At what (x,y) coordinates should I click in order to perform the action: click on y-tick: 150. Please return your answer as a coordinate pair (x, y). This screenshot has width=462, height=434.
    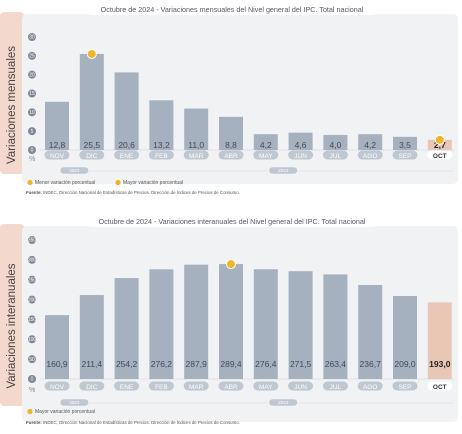
    Looking at the image, I should click on (32, 319).